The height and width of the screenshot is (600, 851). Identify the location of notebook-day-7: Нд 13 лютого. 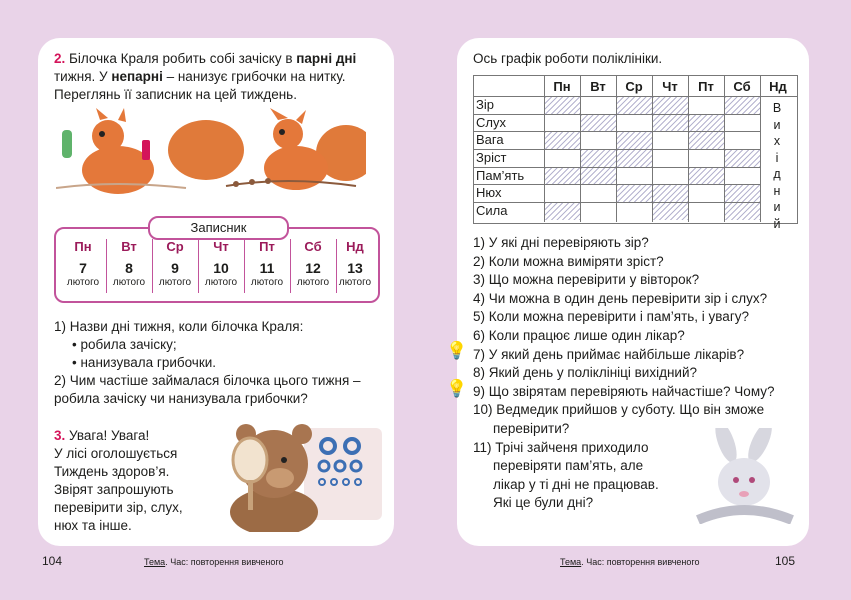
(355, 263).